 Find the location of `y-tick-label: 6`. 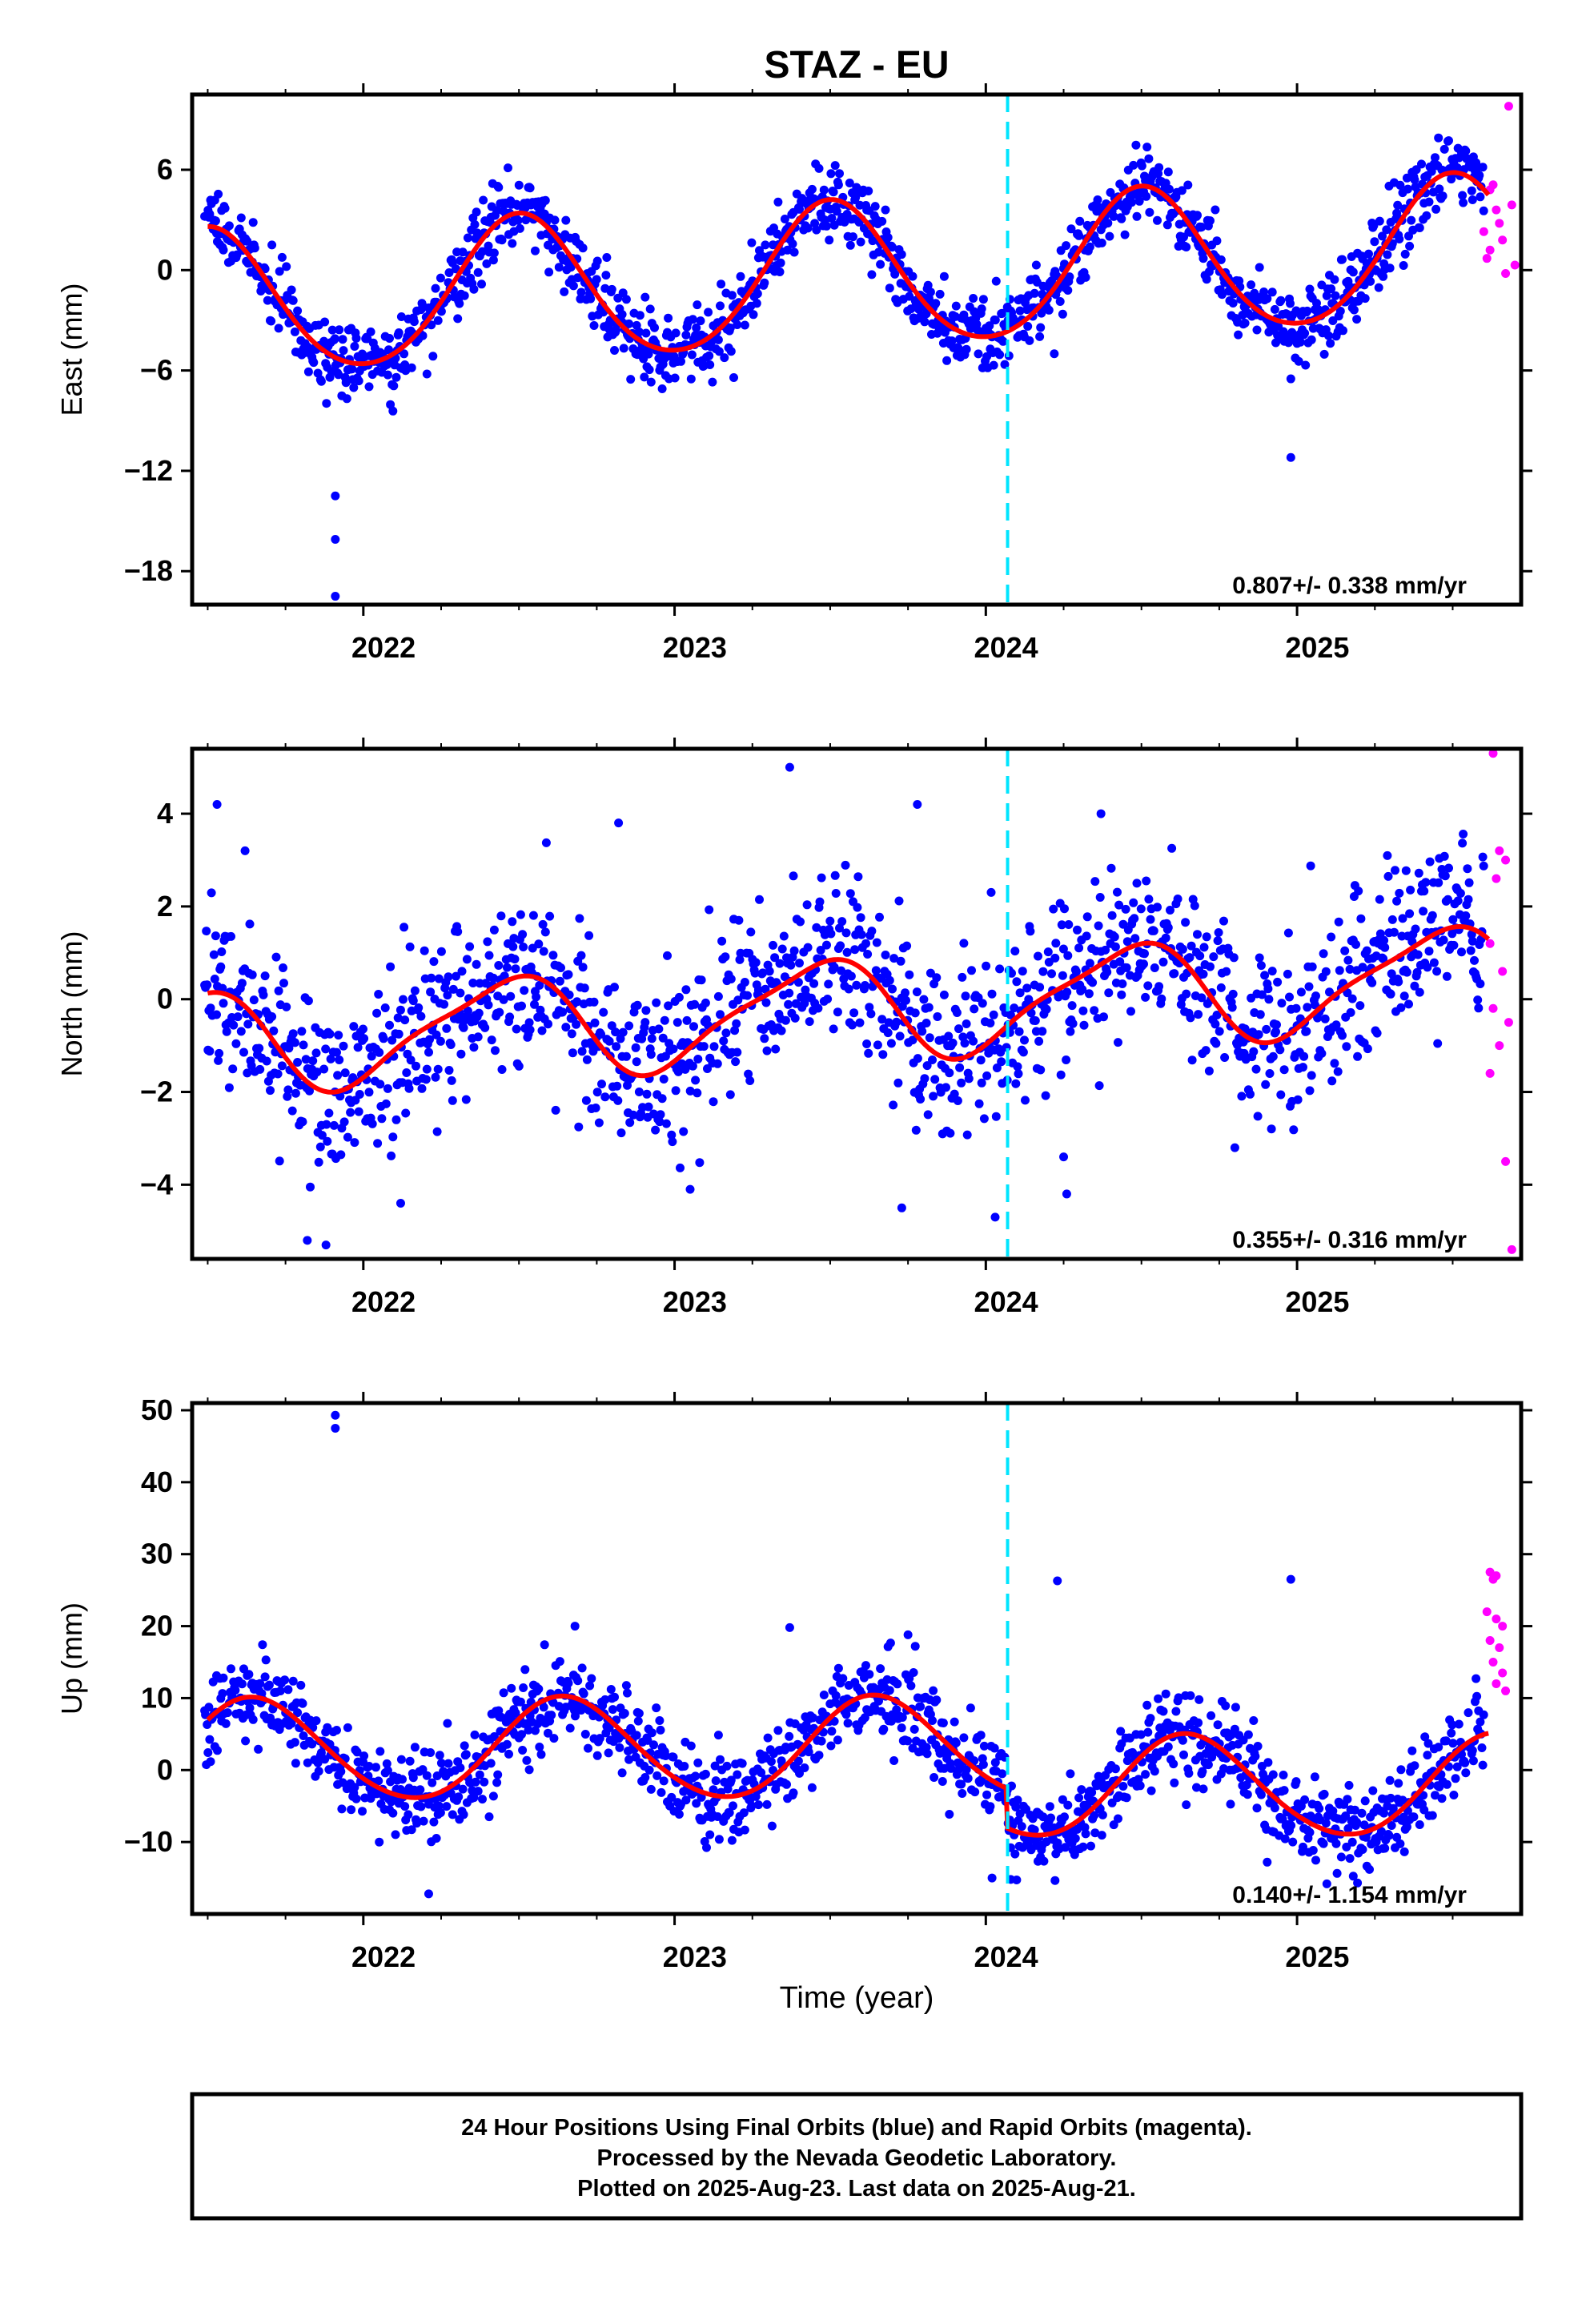

y-tick-label: 6 is located at coordinates (165, 169).